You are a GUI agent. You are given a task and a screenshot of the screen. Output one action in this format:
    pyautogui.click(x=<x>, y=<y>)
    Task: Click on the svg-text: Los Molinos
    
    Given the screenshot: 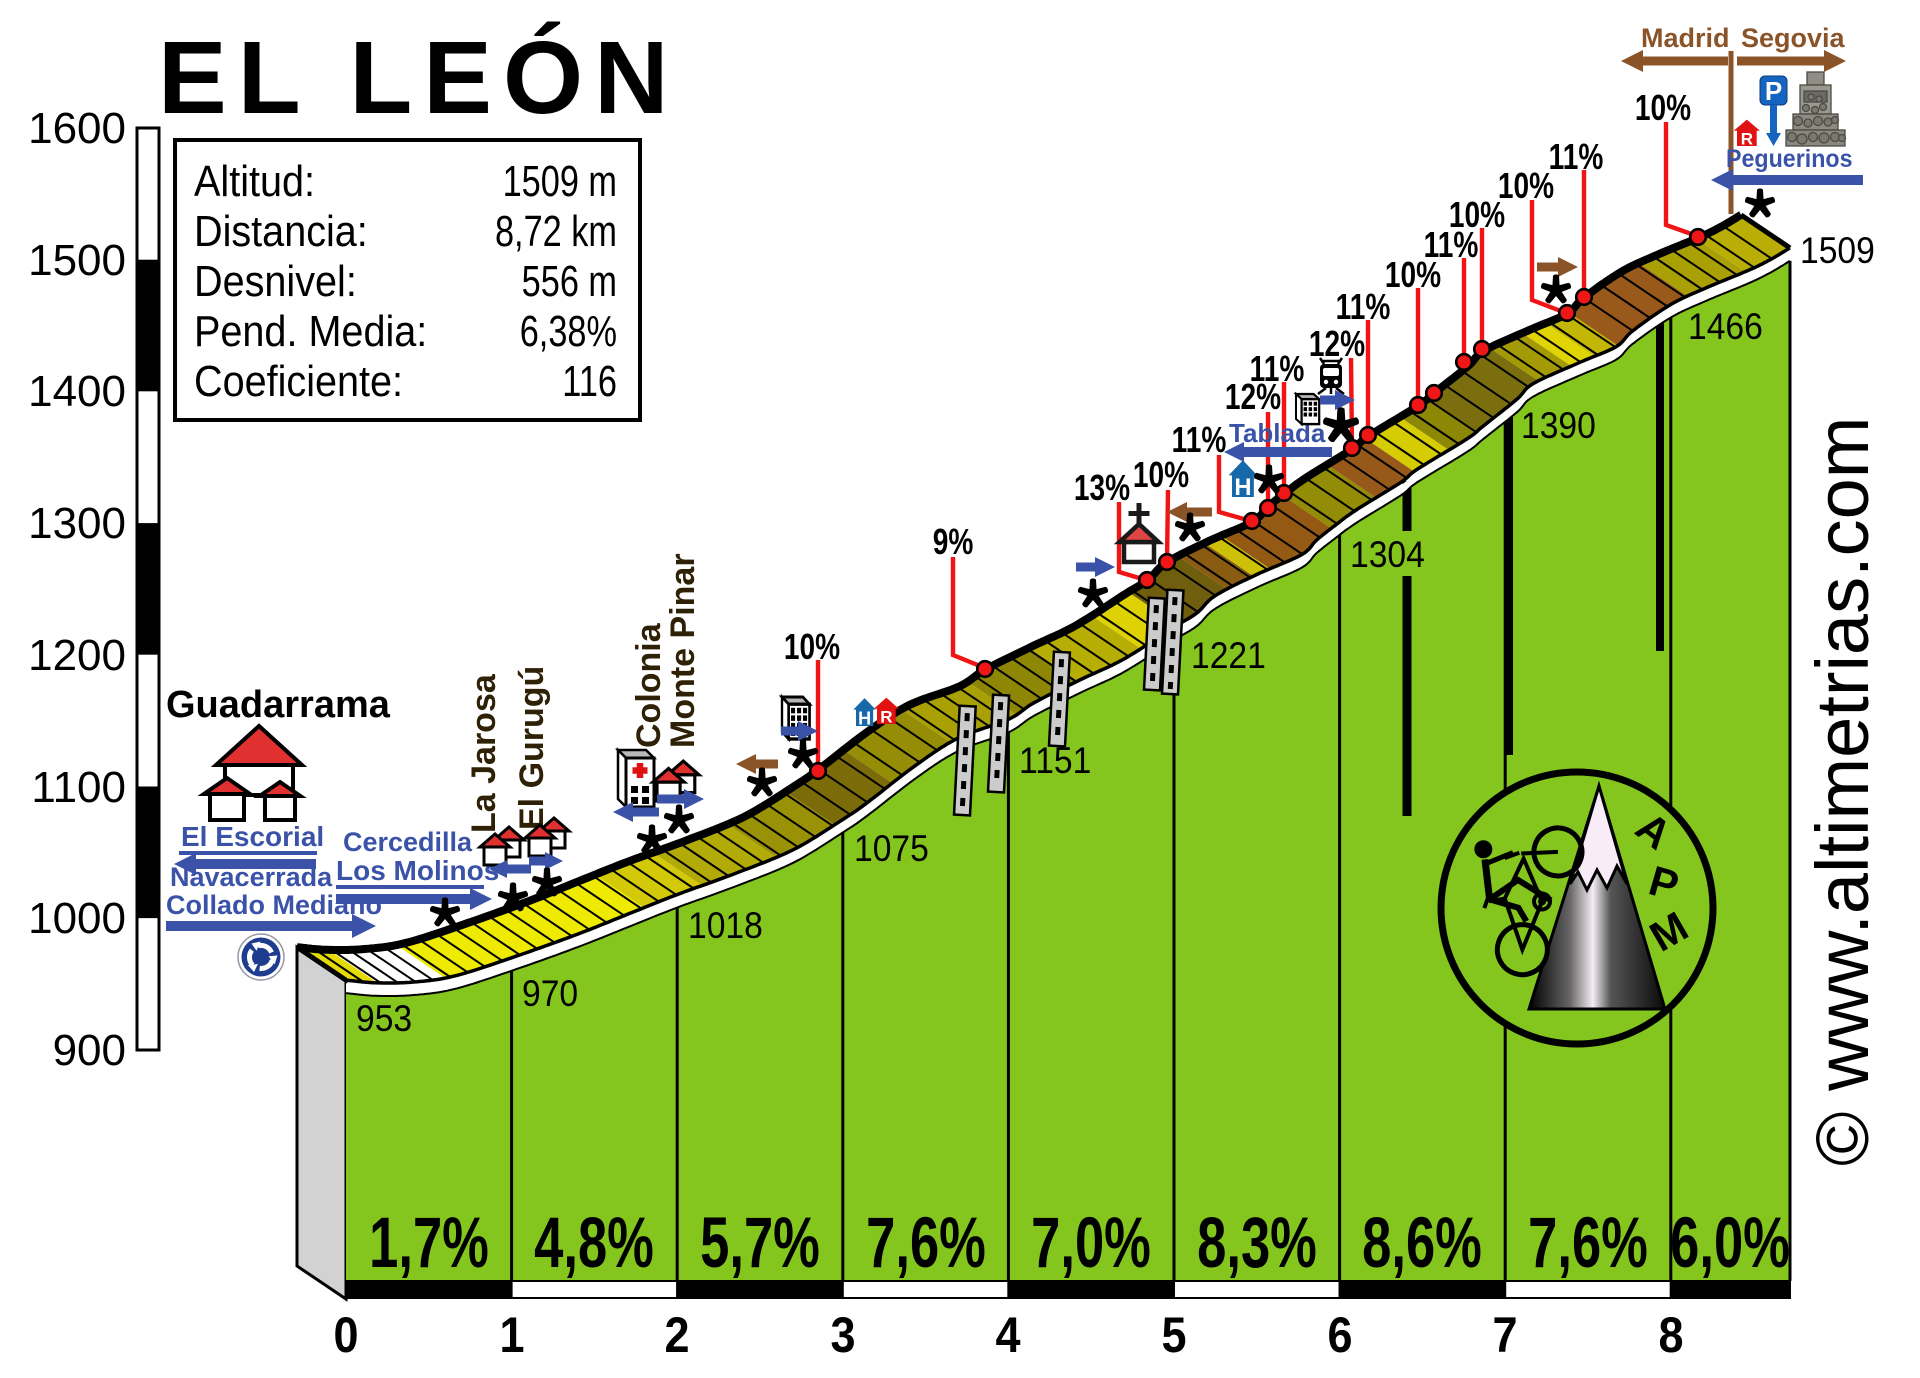 What is the action you would take?
    pyautogui.click(x=417, y=870)
    